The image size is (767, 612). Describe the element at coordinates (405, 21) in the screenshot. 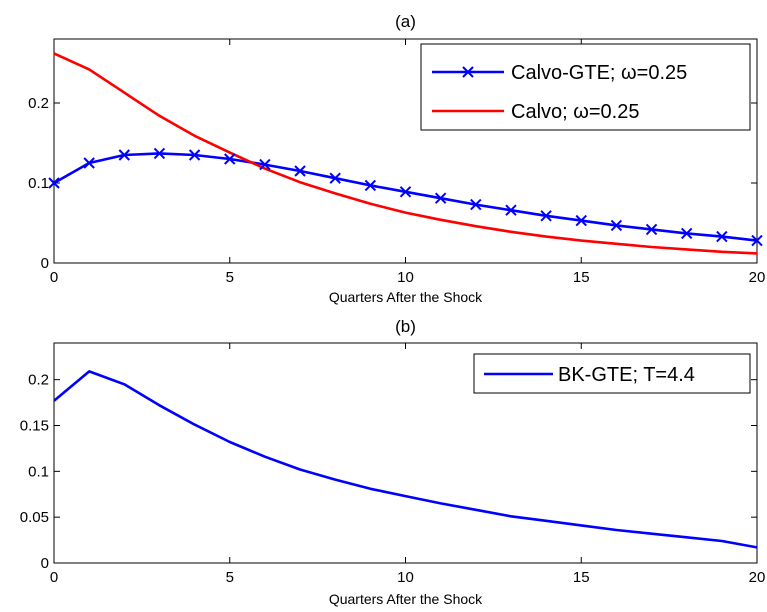

I see `chart-title-a: (a)` at that location.